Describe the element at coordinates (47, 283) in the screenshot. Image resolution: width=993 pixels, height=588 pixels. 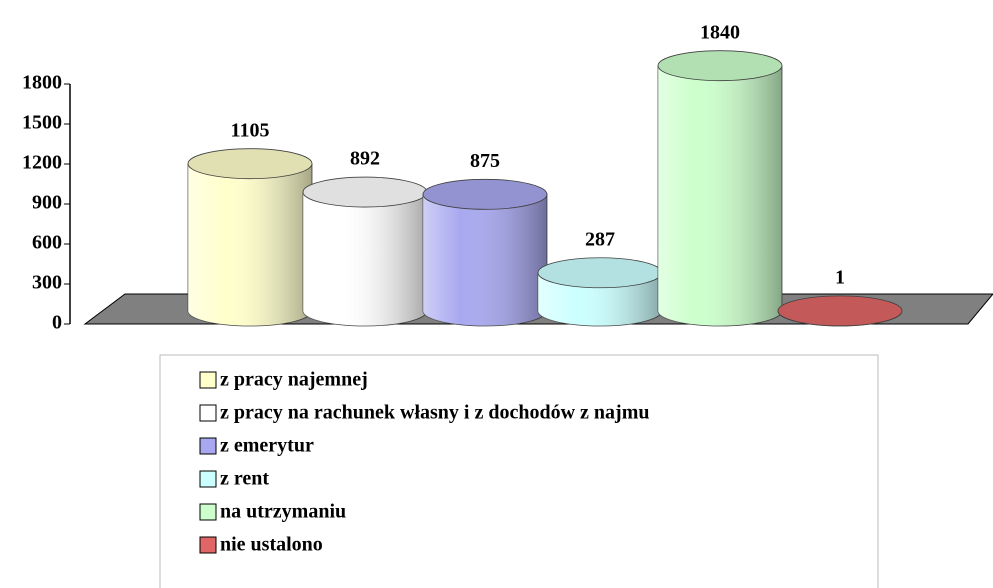
I see `y-tick-label: 300` at that location.